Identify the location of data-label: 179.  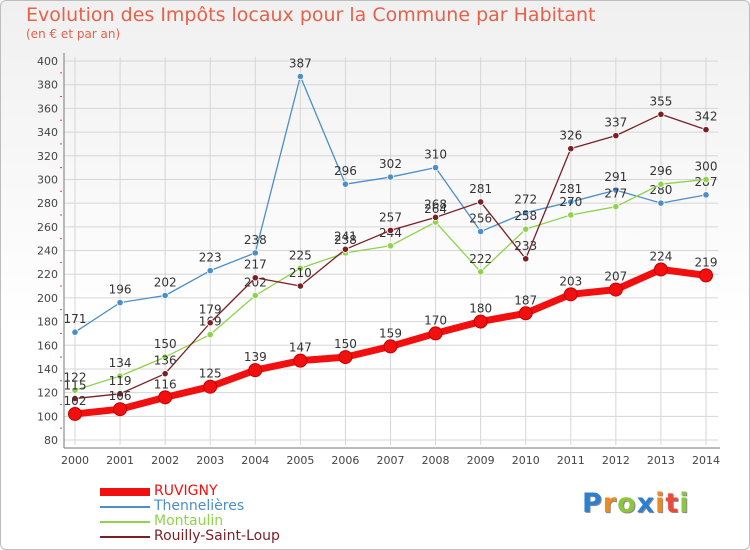
(210, 310).